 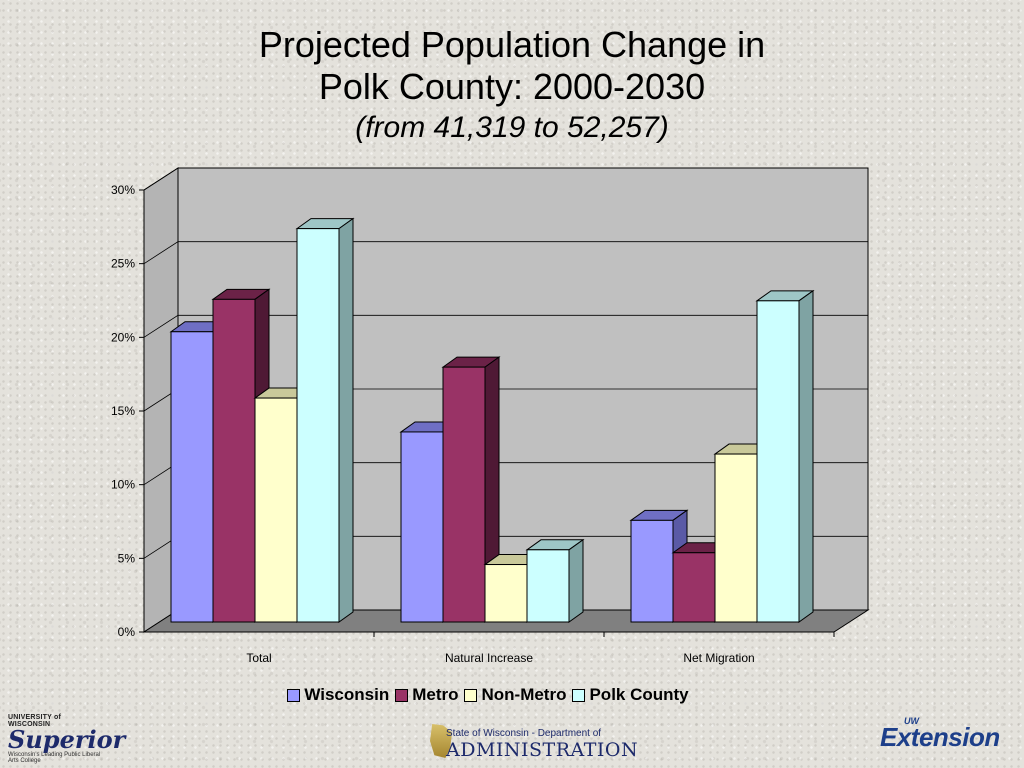 I want to click on legend-label-wisconsin: Wisconsin, so click(x=347, y=694).